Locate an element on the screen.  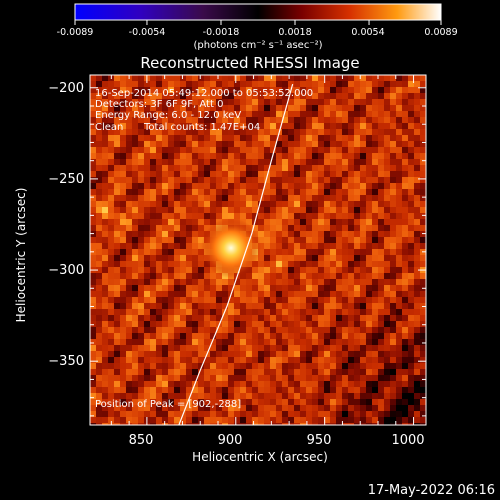
annotation-peak-position: Position of Peak = [902,-288] is located at coordinates (168, 404).